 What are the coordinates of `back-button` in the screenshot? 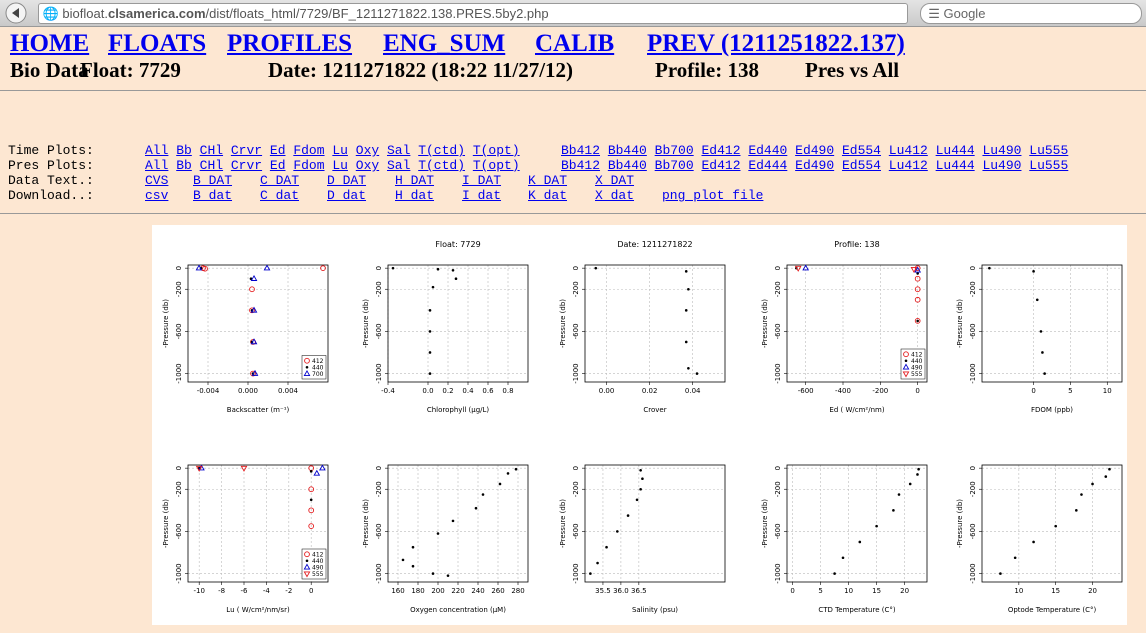 It's located at (19, 13).